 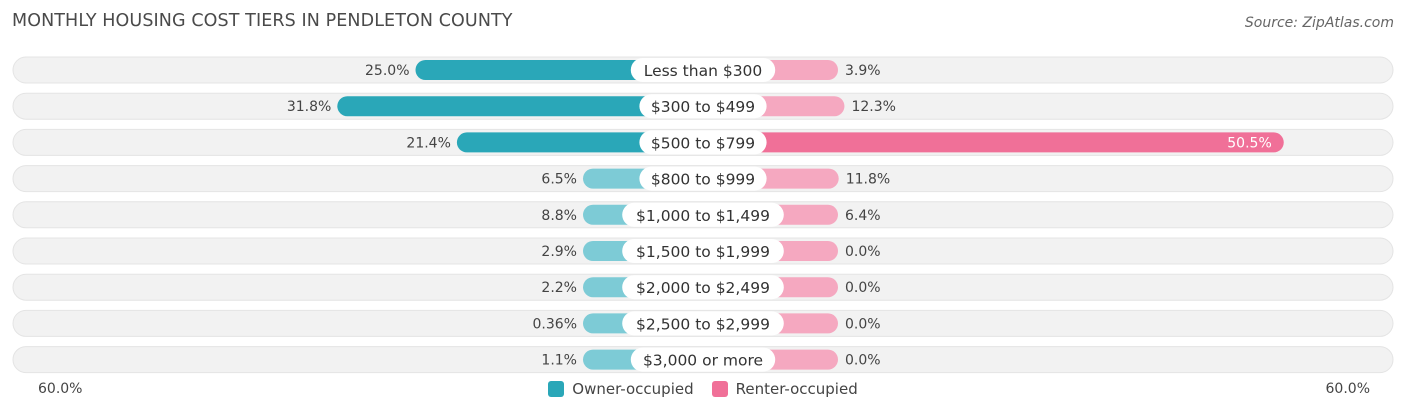 I want to click on axis-right-max-label: 60.0%, so click(x=1347, y=389).